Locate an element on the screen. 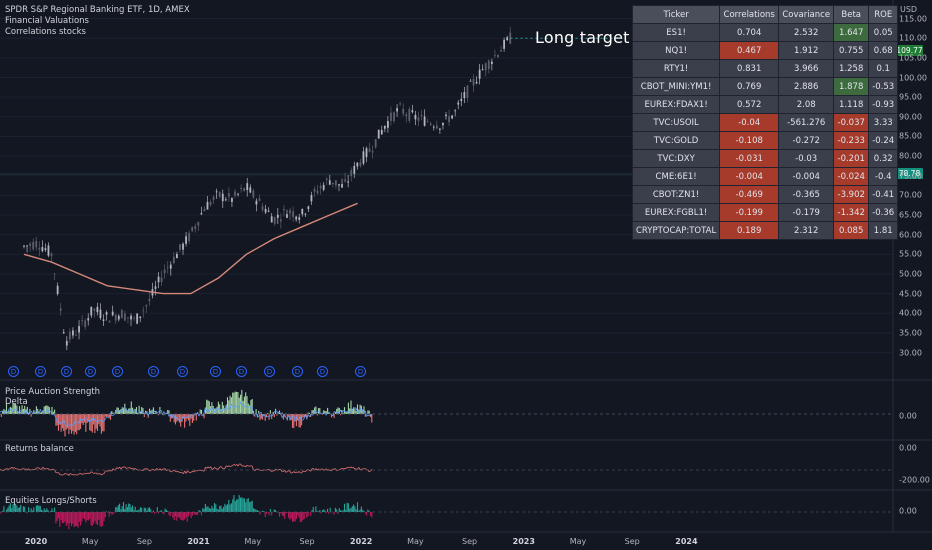  pane2-neg-tick: -200.00 is located at coordinates (914, 480).